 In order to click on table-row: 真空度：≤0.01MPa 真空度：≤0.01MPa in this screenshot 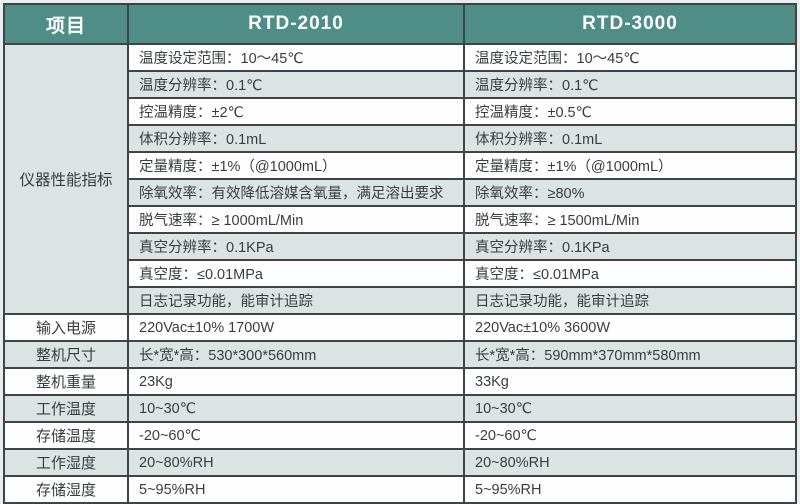, I will do `click(400, 273)`.